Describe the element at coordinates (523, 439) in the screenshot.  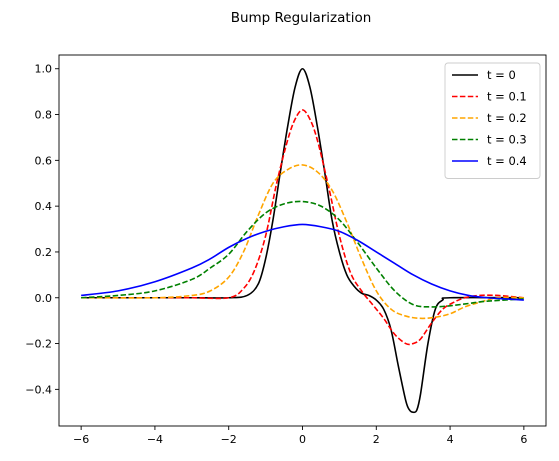
I see `x-tick-label: 6` at that location.